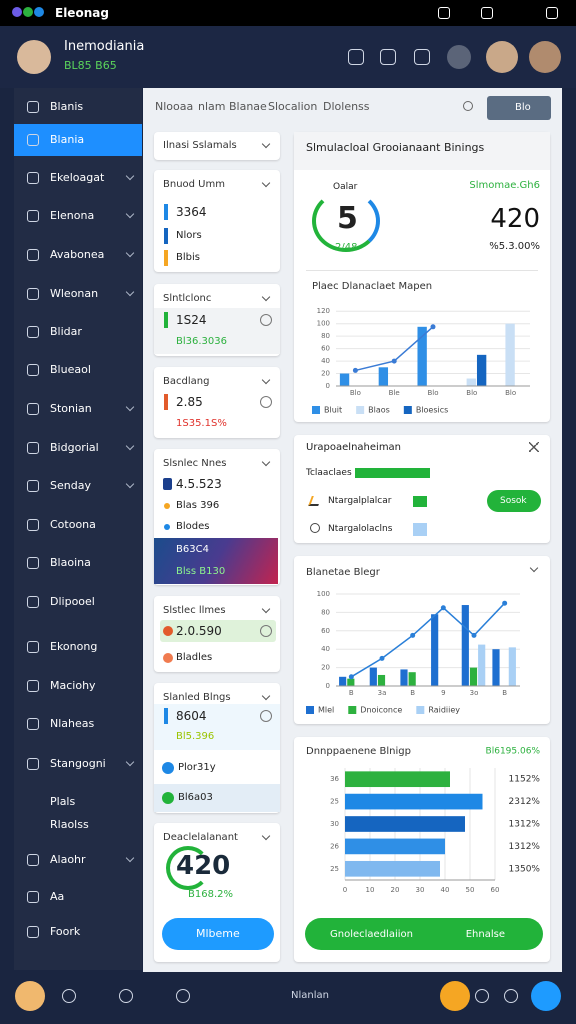  What do you see at coordinates (74, 646) in the screenshot?
I see `sidebar-item: Ekonong` at bounding box center [74, 646].